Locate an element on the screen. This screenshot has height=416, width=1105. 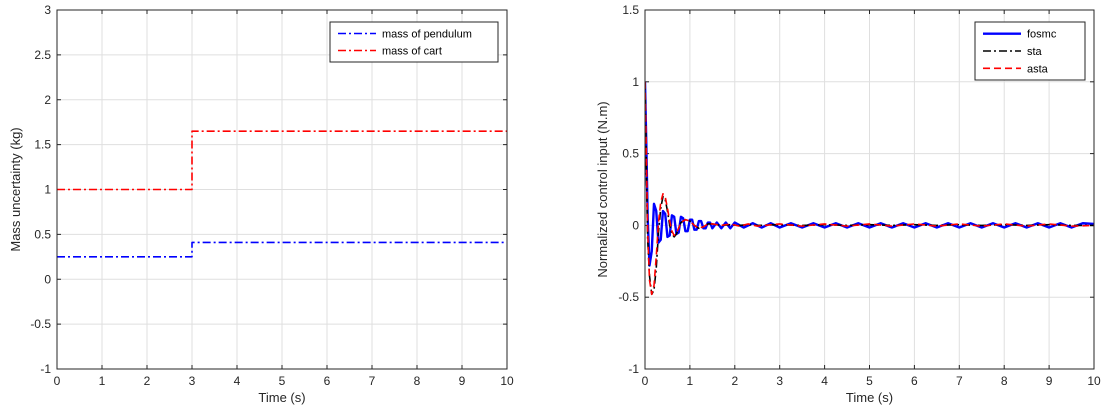
y-tick-label: 2.5 is located at coordinates (42, 55).